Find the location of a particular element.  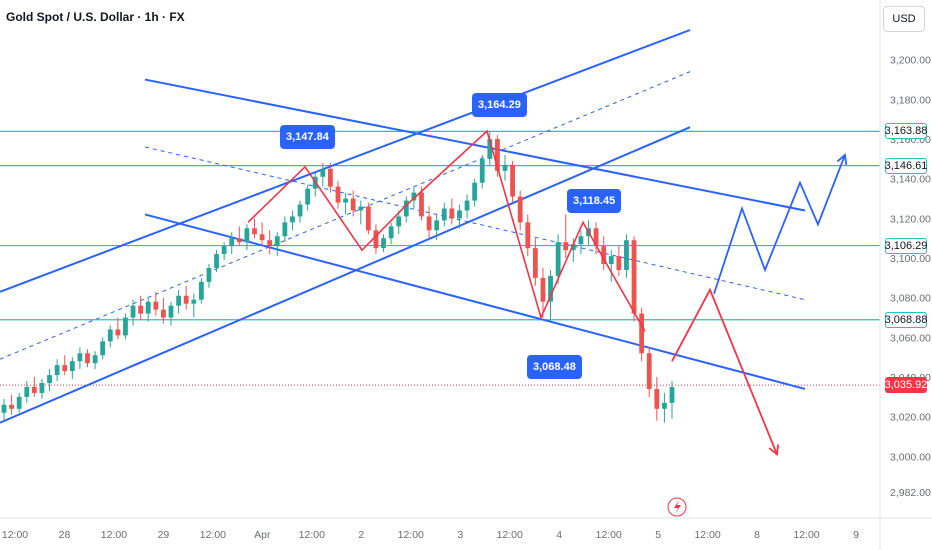

price-callout: 3,068.48 is located at coordinates (554, 367).